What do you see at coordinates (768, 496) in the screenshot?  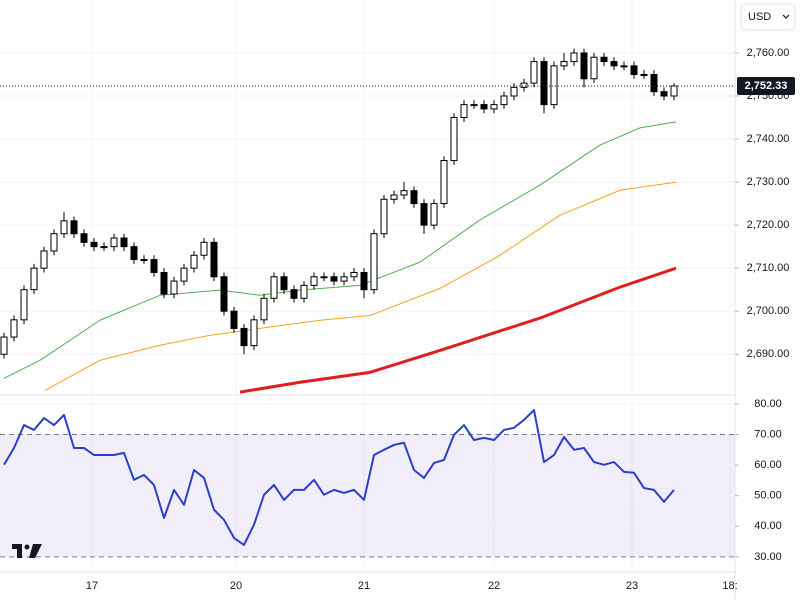 I see `y-tick-label: 50.00` at bounding box center [768, 496].